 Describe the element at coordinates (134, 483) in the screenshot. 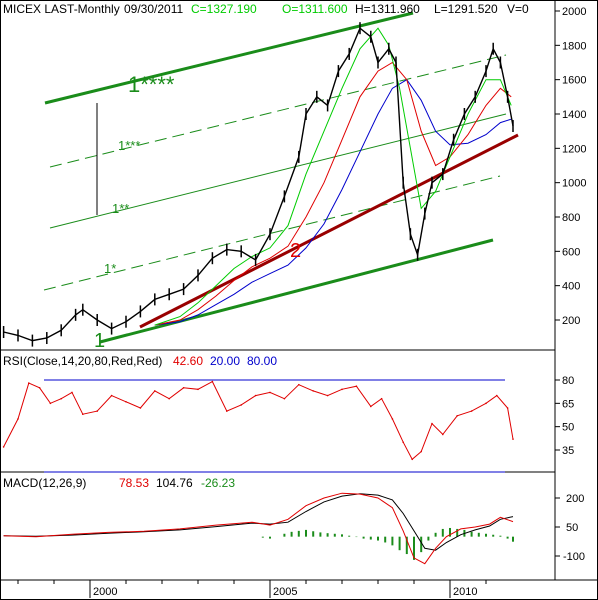

I see `macd-value: 78.53` at that location.